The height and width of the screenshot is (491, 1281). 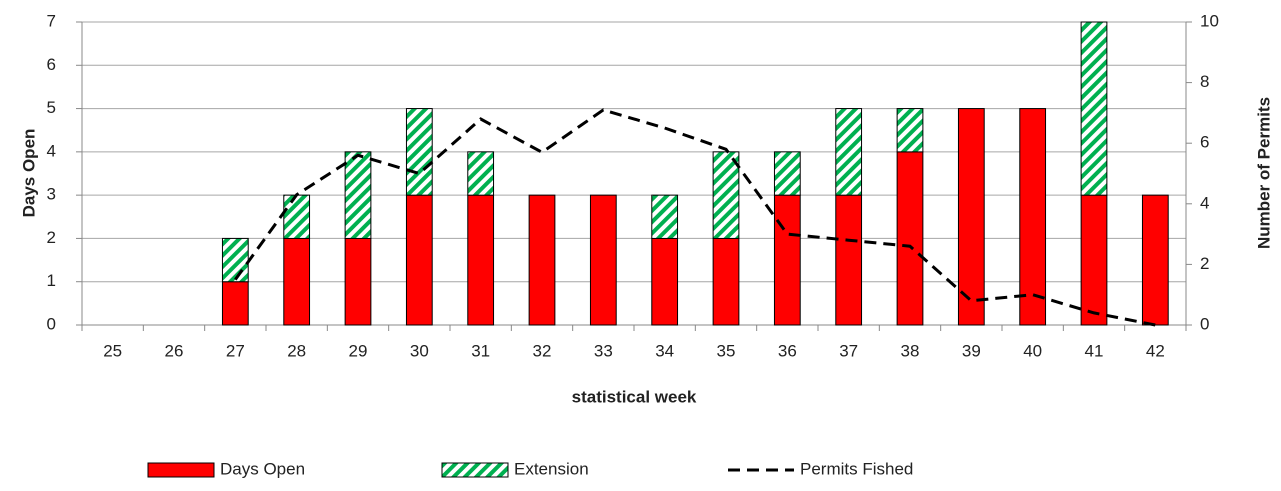 What do you see at coordinates (1204, 142) in the screenshot?
I see `y2-tick-label: 6` at bounding box center [1204, 142].